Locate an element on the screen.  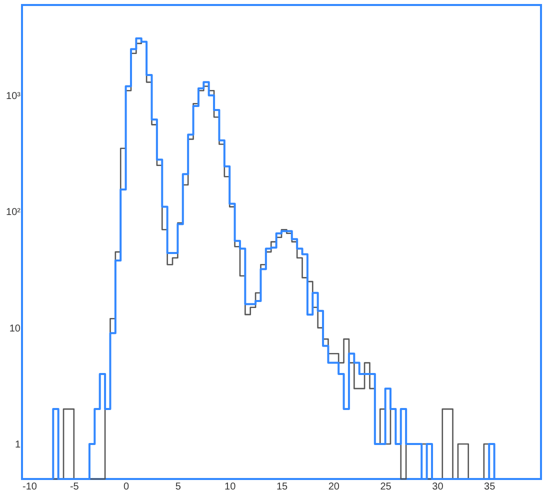
x-tick-label: 20 is located at coordinates (334, 487).